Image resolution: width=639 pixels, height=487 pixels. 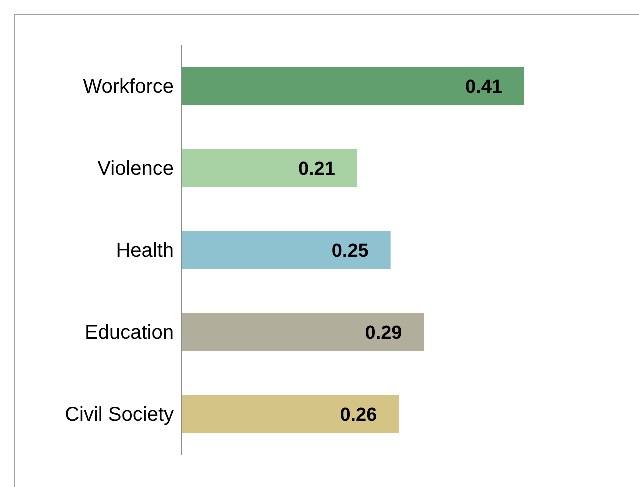 What do you see at coordinates (136, 169) in the screenshot?
I see `y-tick-label: Violence` at bounding box center [136, 169].